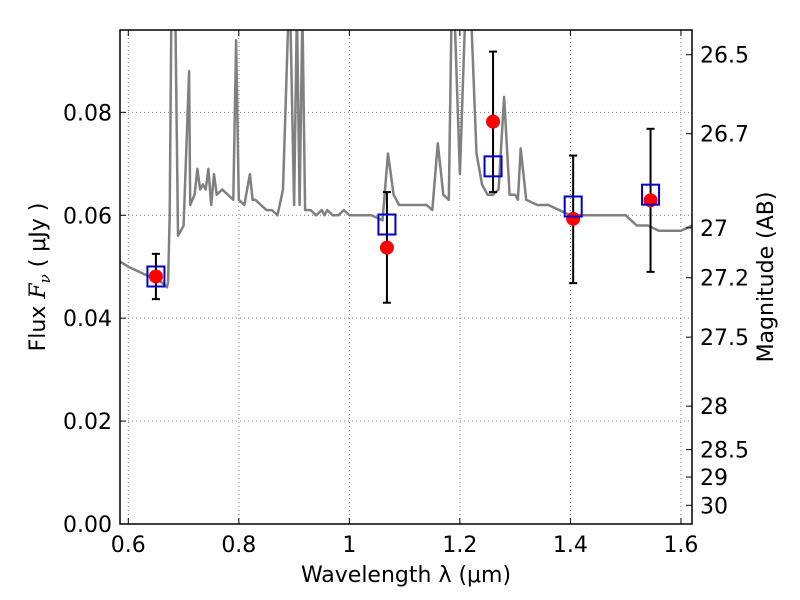  What do you see at coordinates (724, 279) in the screenshot?
I see `mag-tick-label: 27.2` at bounding box center [724, 279].